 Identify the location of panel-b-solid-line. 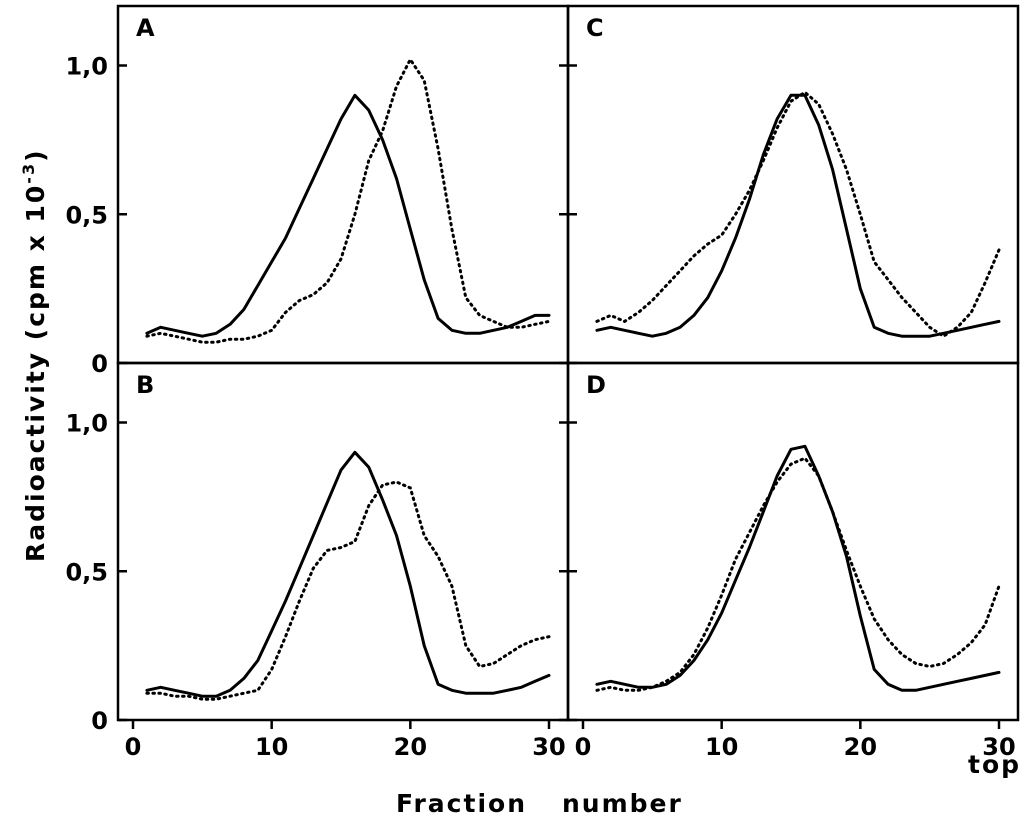
(348, 574).